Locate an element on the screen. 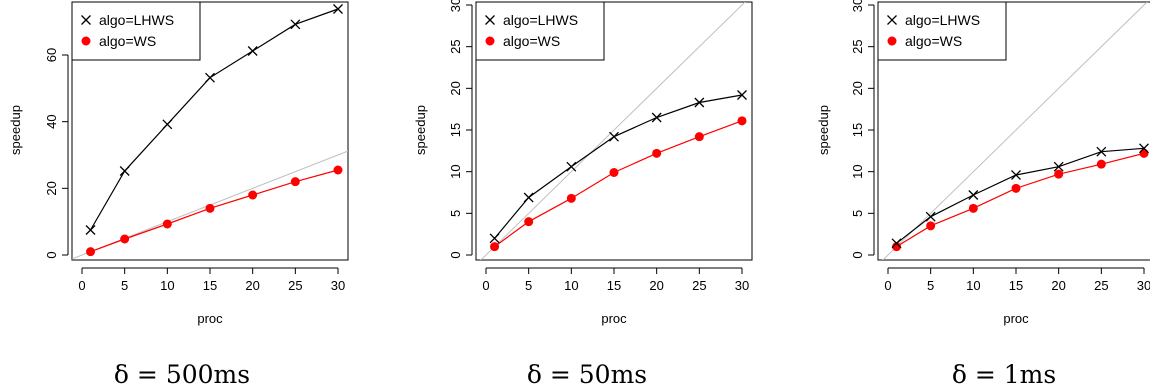 Image resolution: width=1150 pixels, height=392 pixels. y-tick-label: 30 is located at coordinates (857, 6).